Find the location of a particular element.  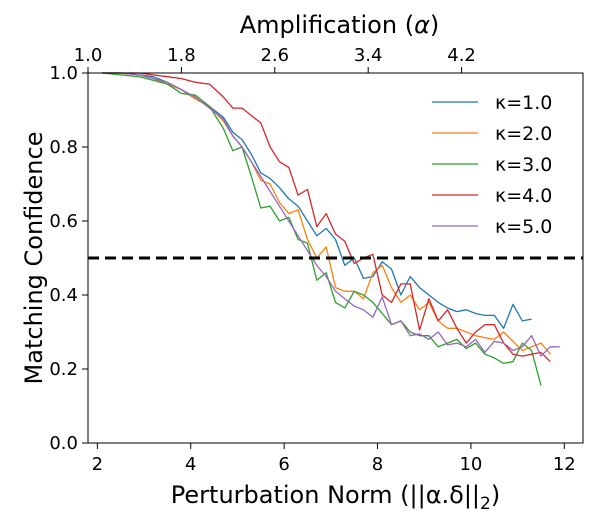

top-tick-label: 2.6 is located at coordinates (274, 55).